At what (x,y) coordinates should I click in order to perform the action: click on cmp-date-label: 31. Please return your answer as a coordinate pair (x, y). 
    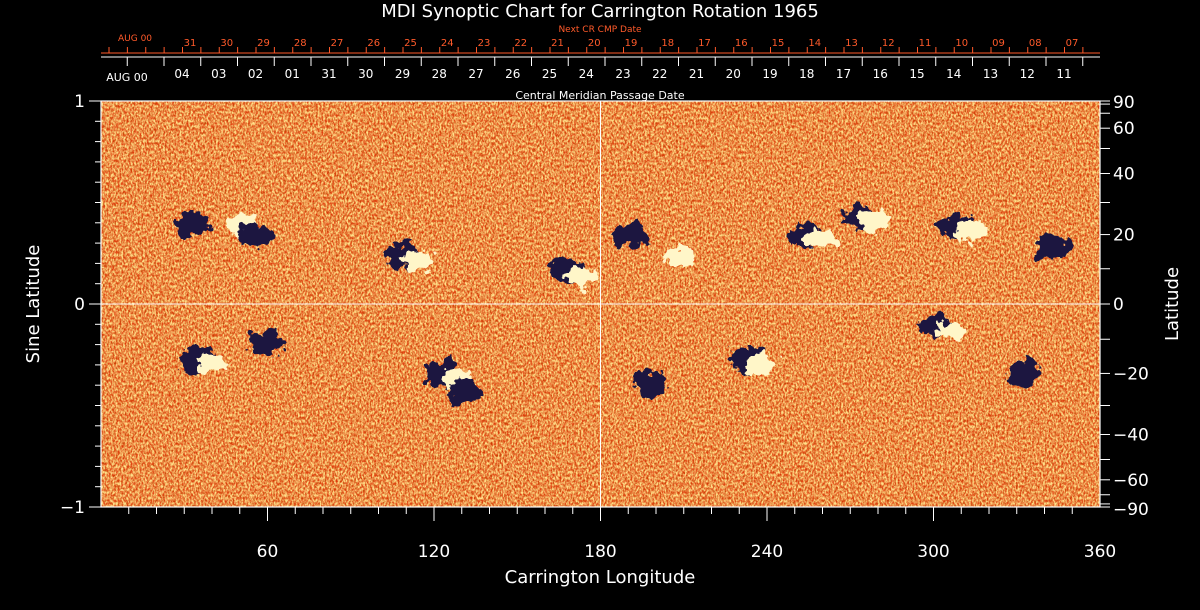
    Looking at the image, I should click on (328, 74).